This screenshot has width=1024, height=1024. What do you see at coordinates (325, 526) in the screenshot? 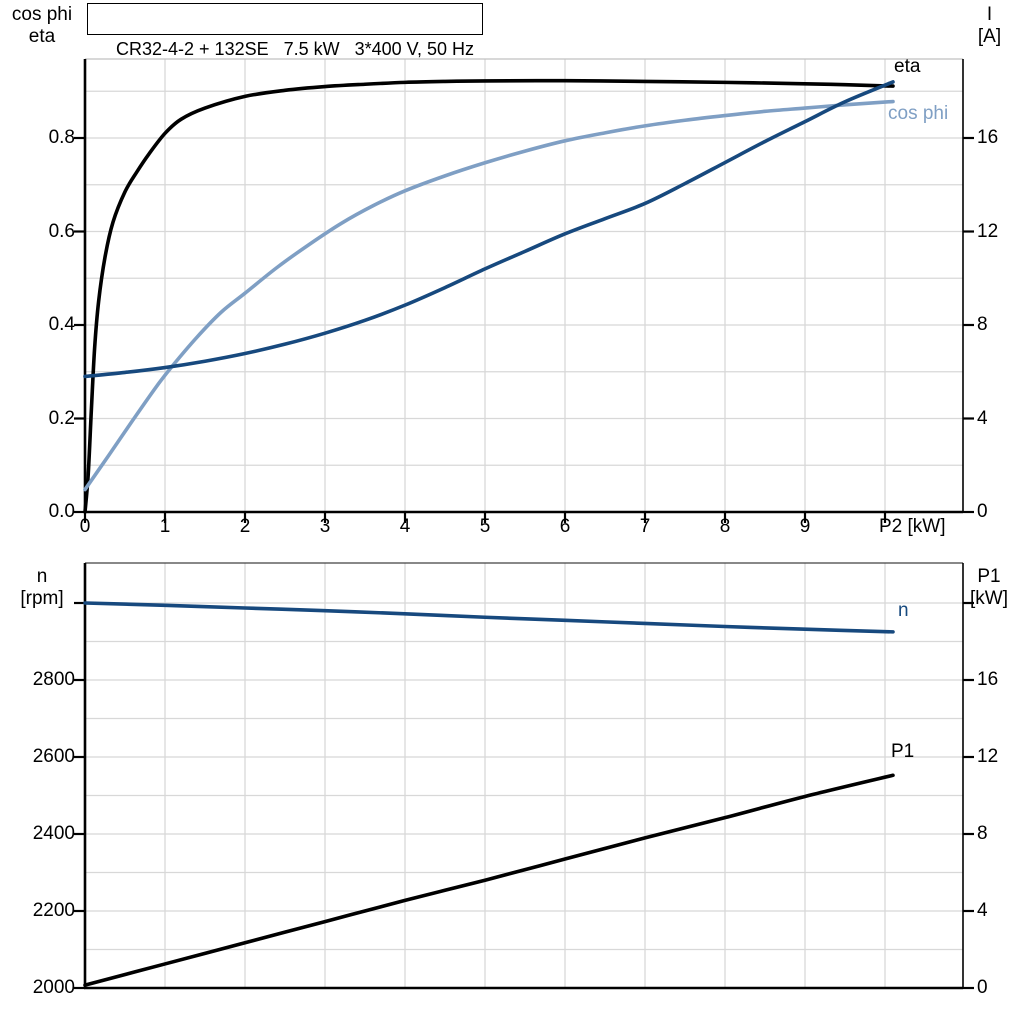
I see `x-axis-tick-label: 3` at bounding box center [325, 526].